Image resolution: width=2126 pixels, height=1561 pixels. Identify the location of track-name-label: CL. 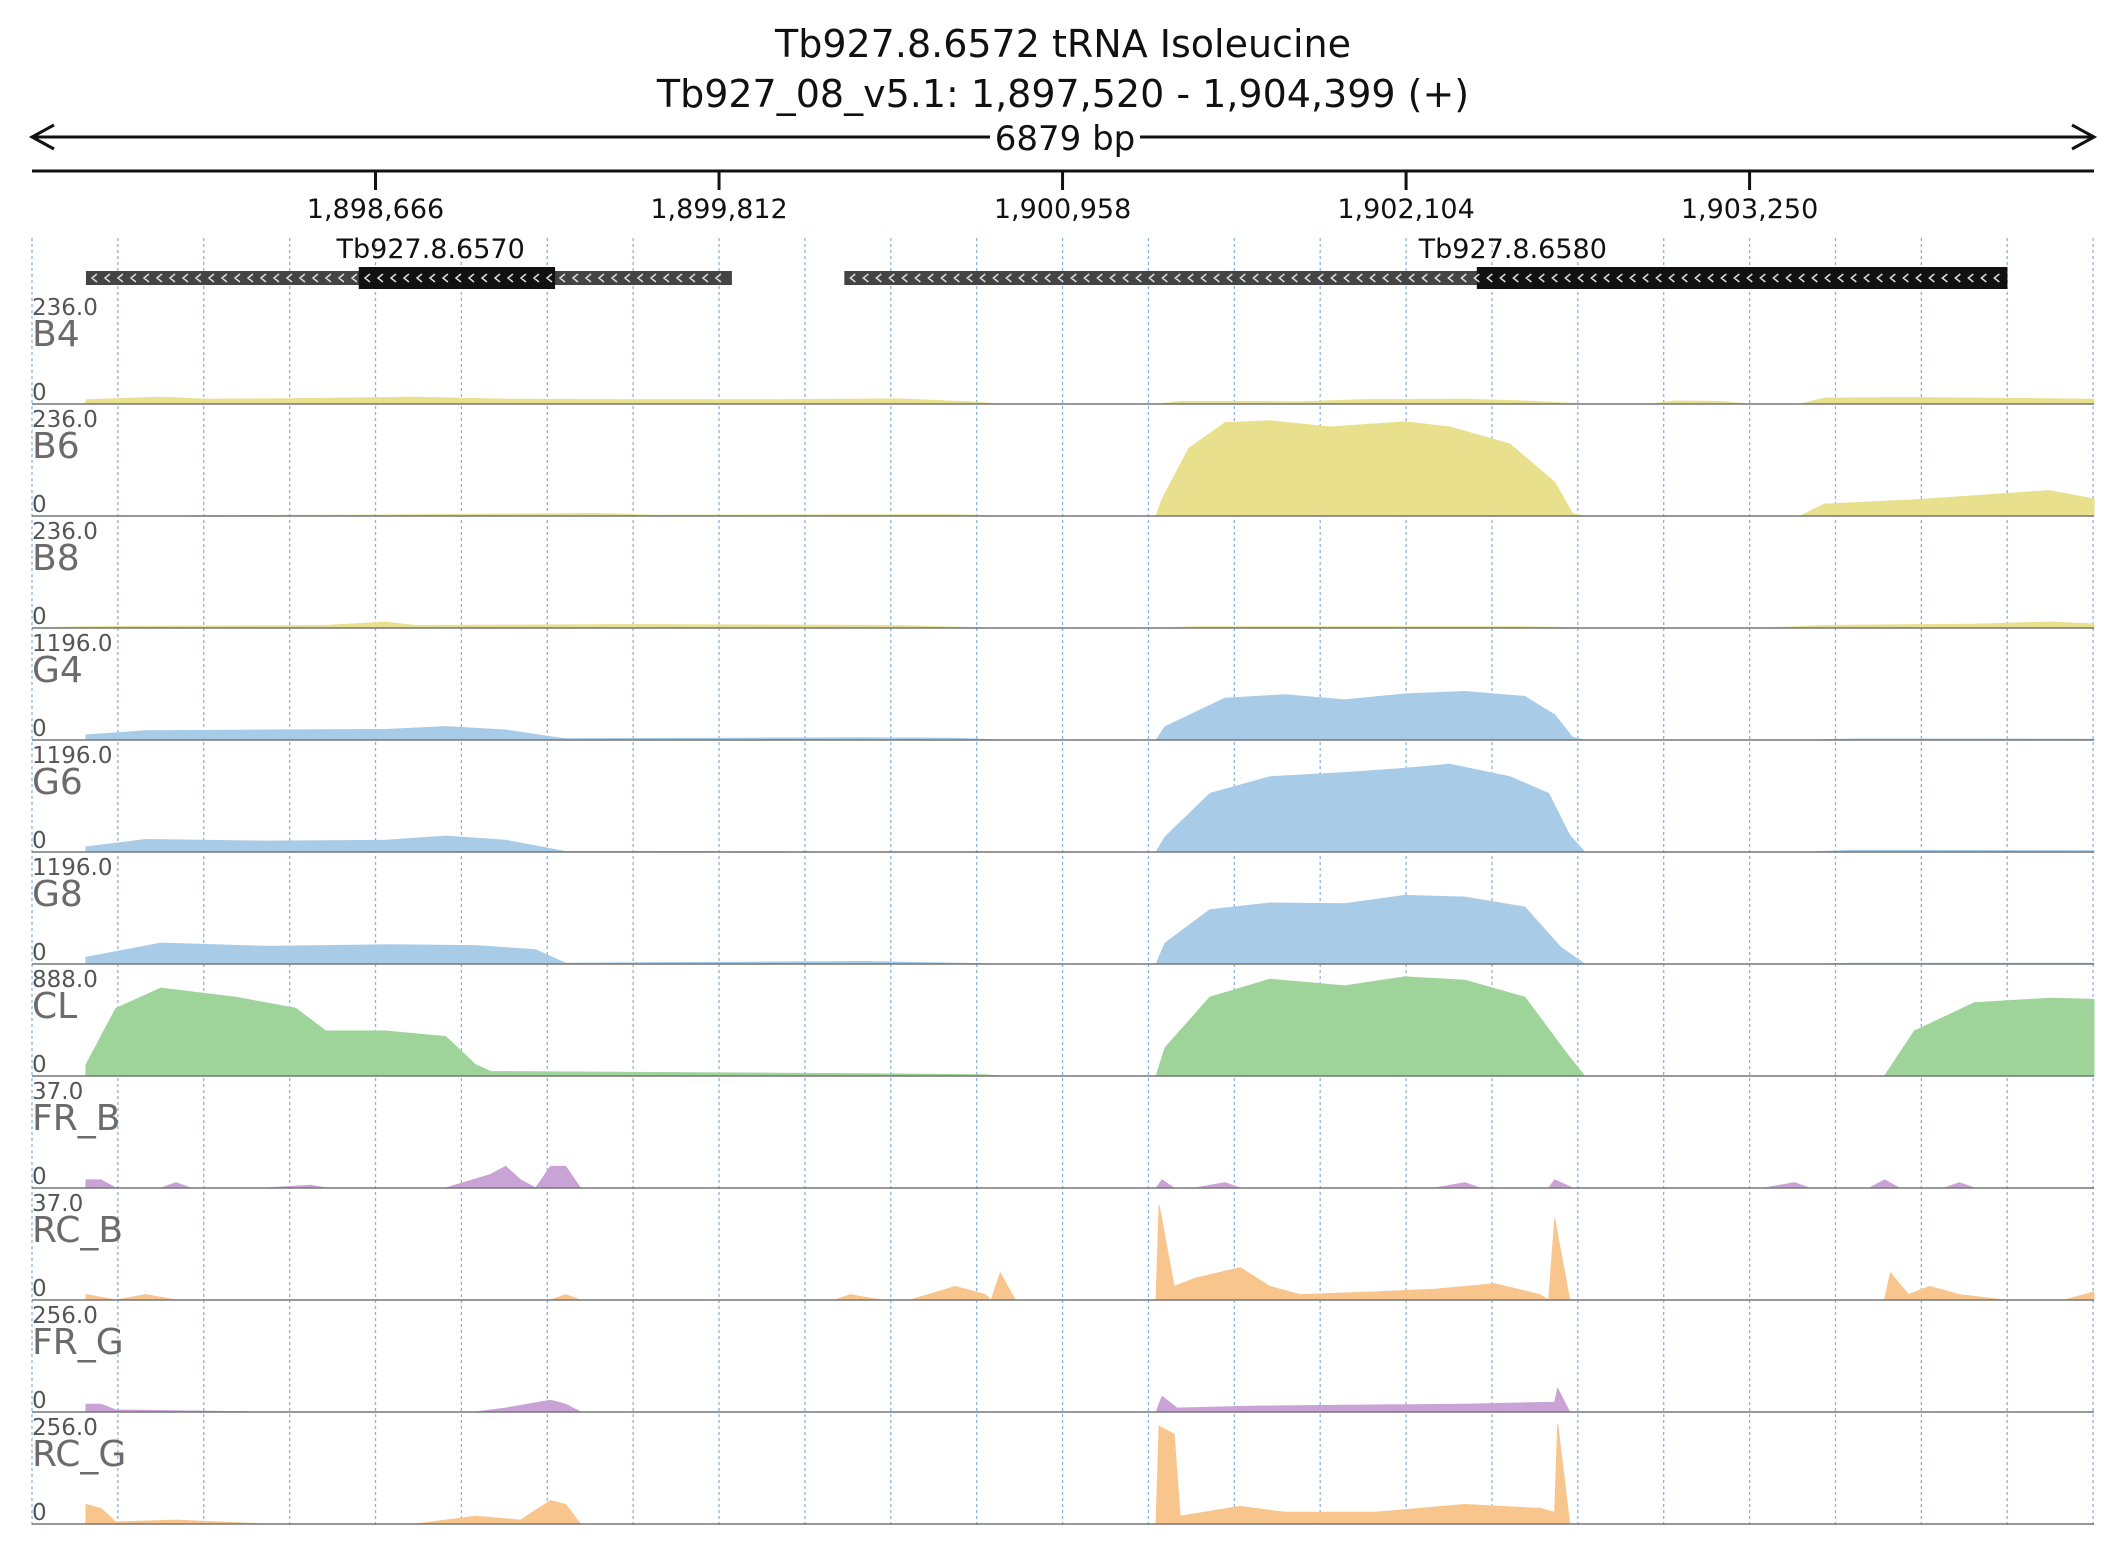
(54, 1006).